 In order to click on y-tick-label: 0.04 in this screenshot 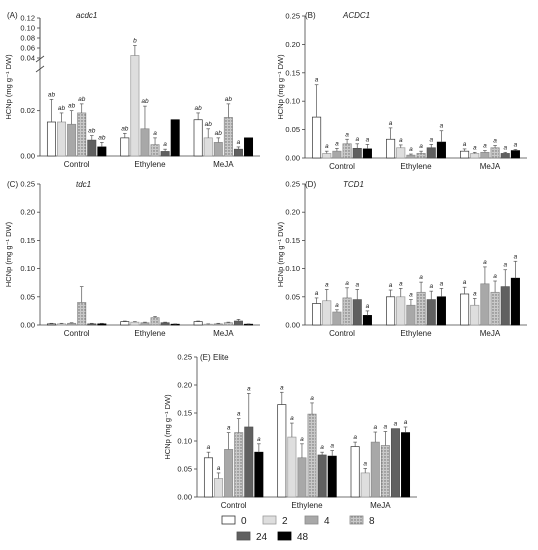, I will do `click(27, 58)`.